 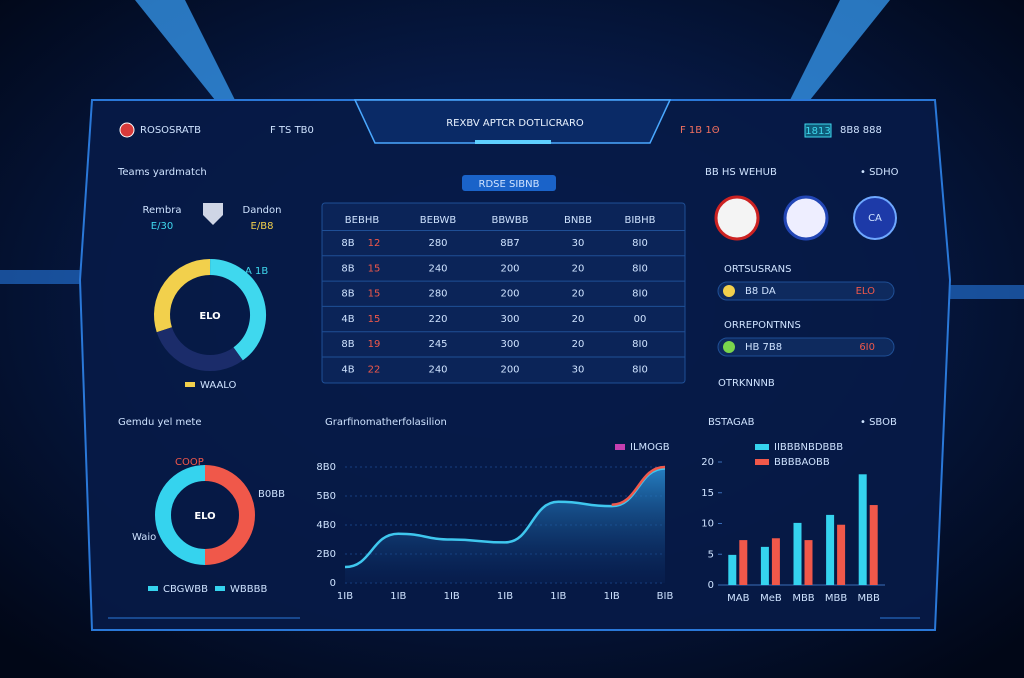 I want to click on table-cell: 280, so click(x=437, y=243).